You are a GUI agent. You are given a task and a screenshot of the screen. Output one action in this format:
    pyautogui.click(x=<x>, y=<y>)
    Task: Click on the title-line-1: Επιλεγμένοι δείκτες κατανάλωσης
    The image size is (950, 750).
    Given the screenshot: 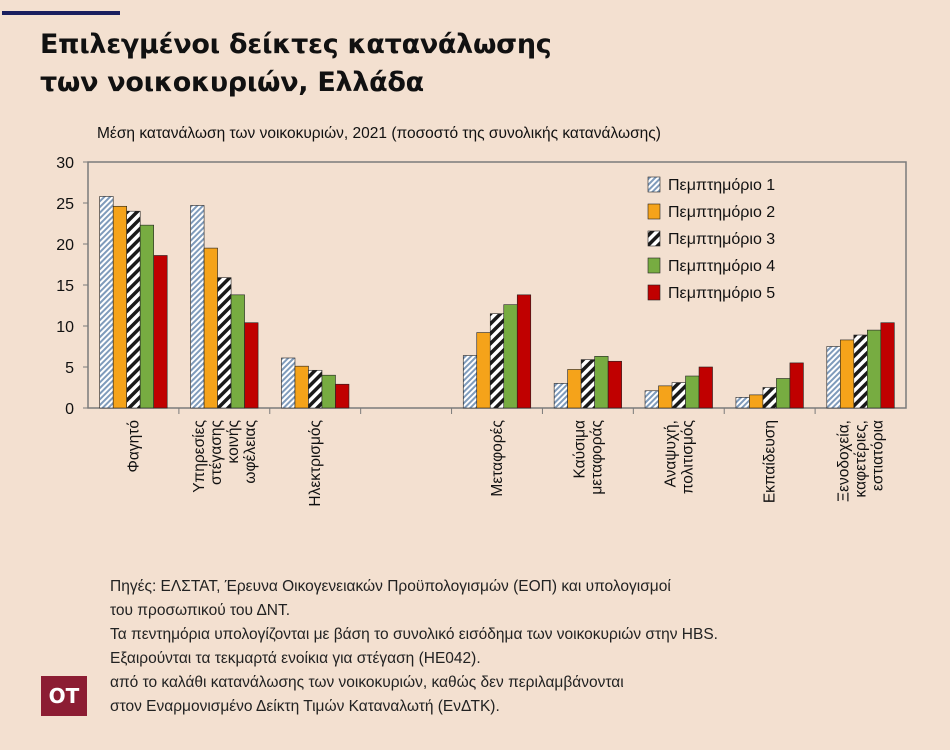 What is the action you would take?
    pyautogui.click(x=296, y=44)
    